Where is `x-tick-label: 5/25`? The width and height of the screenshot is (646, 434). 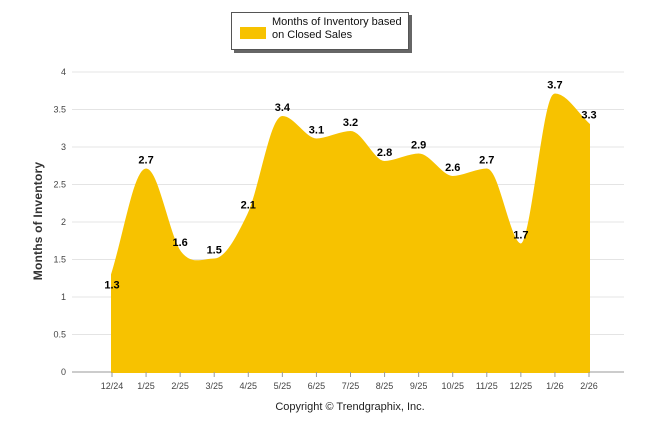
x-tick-label: 5/25 is located at coordinates (283, 386).